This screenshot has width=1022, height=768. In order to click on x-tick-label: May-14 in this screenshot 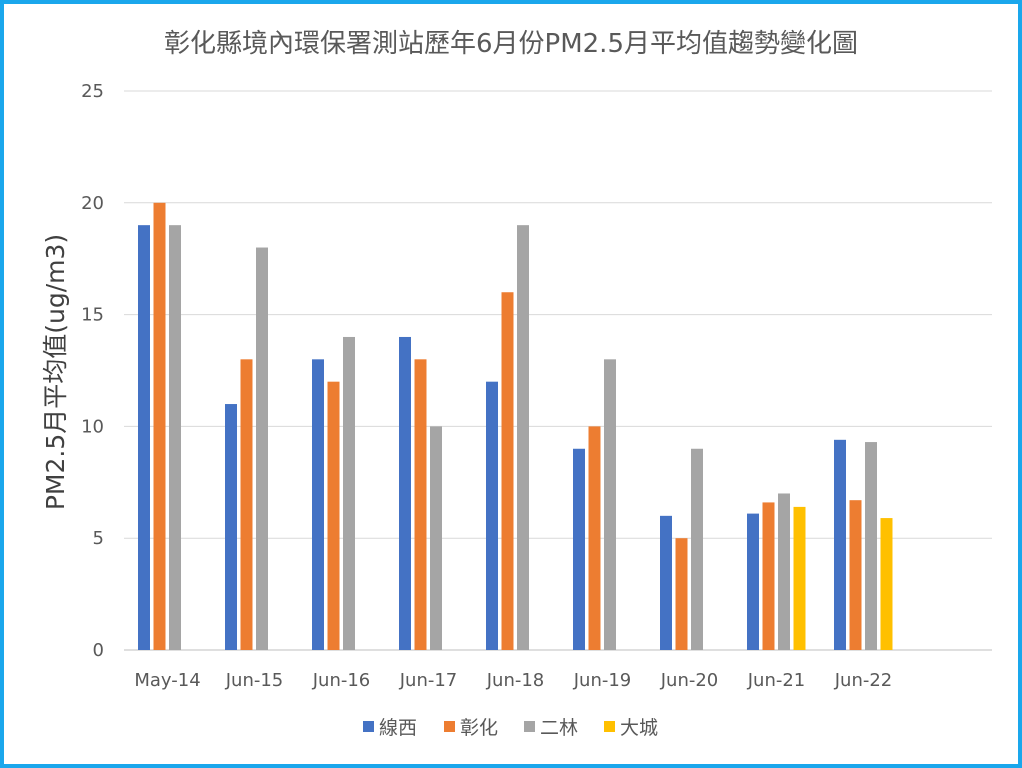, I will do `click(167, 680)`.